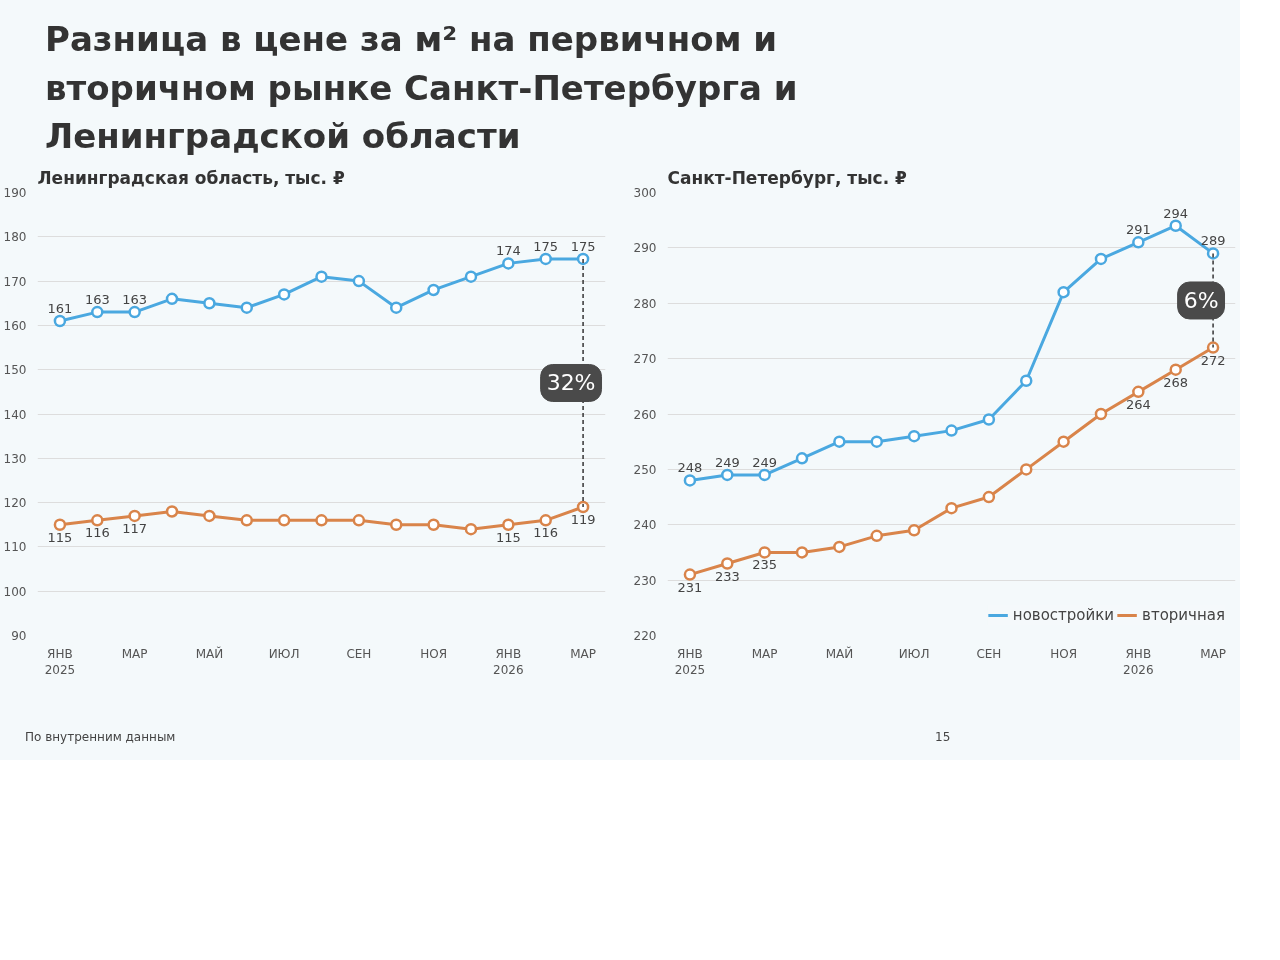 The width and height of the screenshot is (1280, 960). What do you see at coordinates (422, 88) in the screenshot?
I see `chart-title: Разница в цене за м² на первичном и вторичном рынке Санкт-Петербурга и Ленинградской области` at bounding box center [422, 88].